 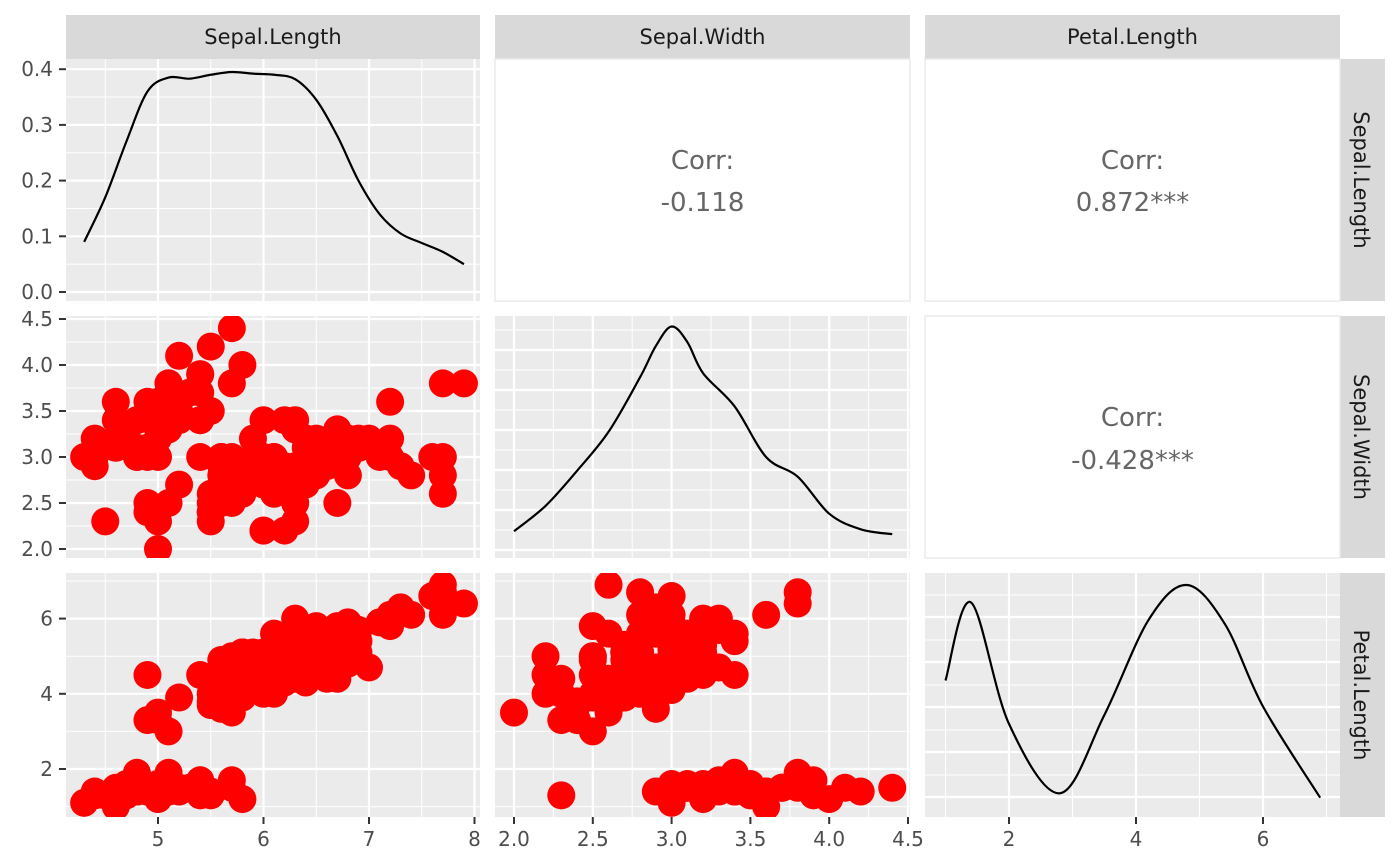 What do you see at coordinates (272, 37) in the screenshot?
I see `column-strip-1-label: Sepal.Length` at bounding box center [272, 37].